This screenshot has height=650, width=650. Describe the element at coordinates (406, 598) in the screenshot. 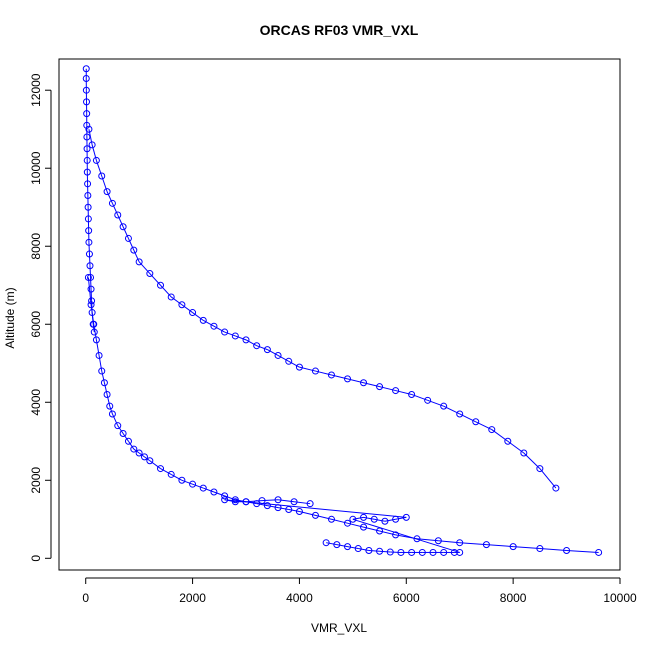

I see `x-tick-label: 6000` at that location.